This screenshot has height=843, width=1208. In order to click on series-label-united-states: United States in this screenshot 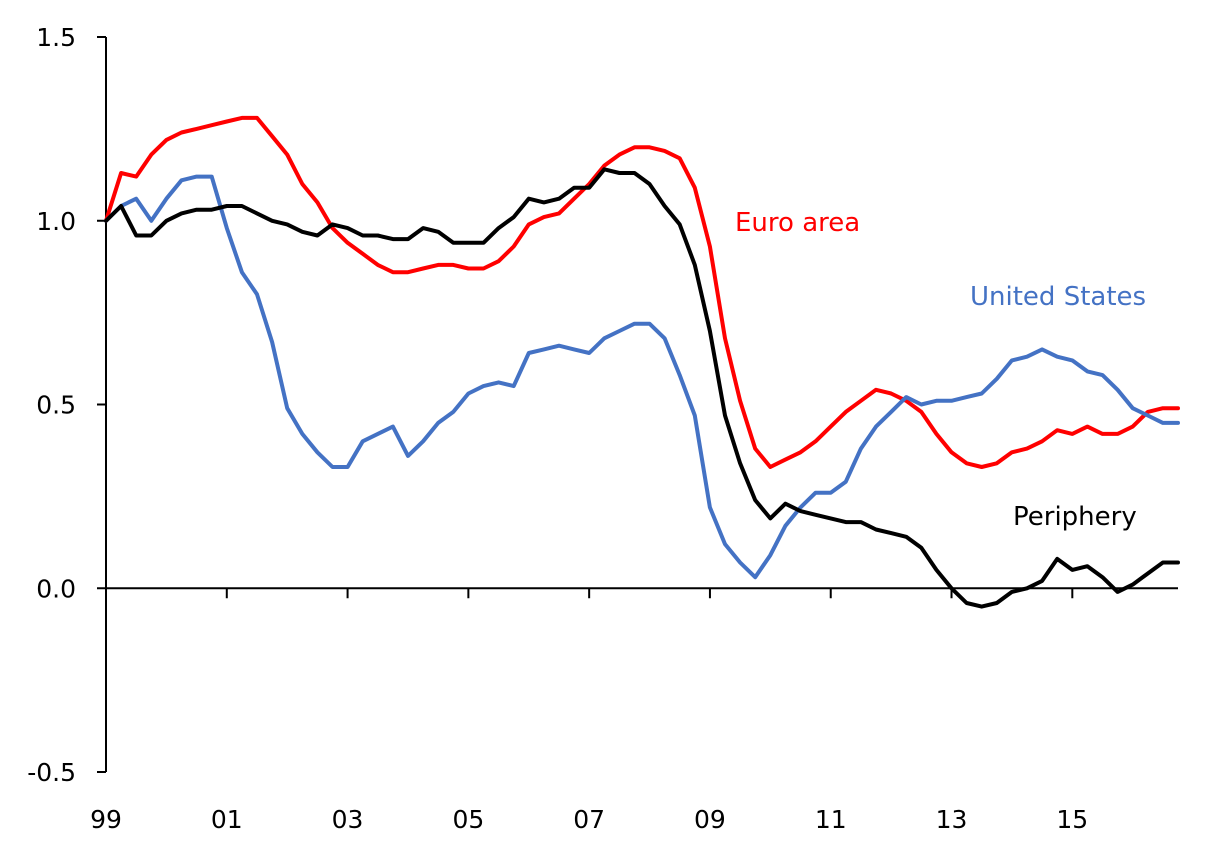, I will do `click(1058, 297)`.